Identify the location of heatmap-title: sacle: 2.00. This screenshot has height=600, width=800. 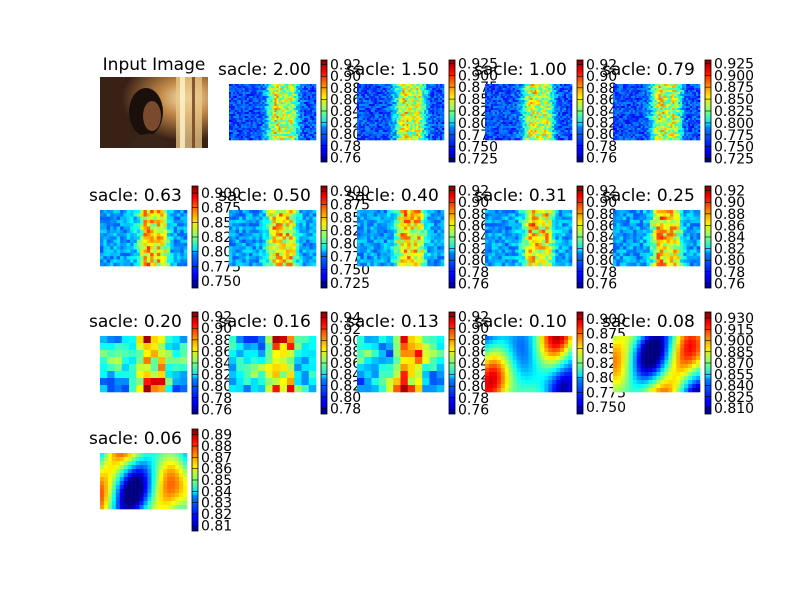
(264, 70).